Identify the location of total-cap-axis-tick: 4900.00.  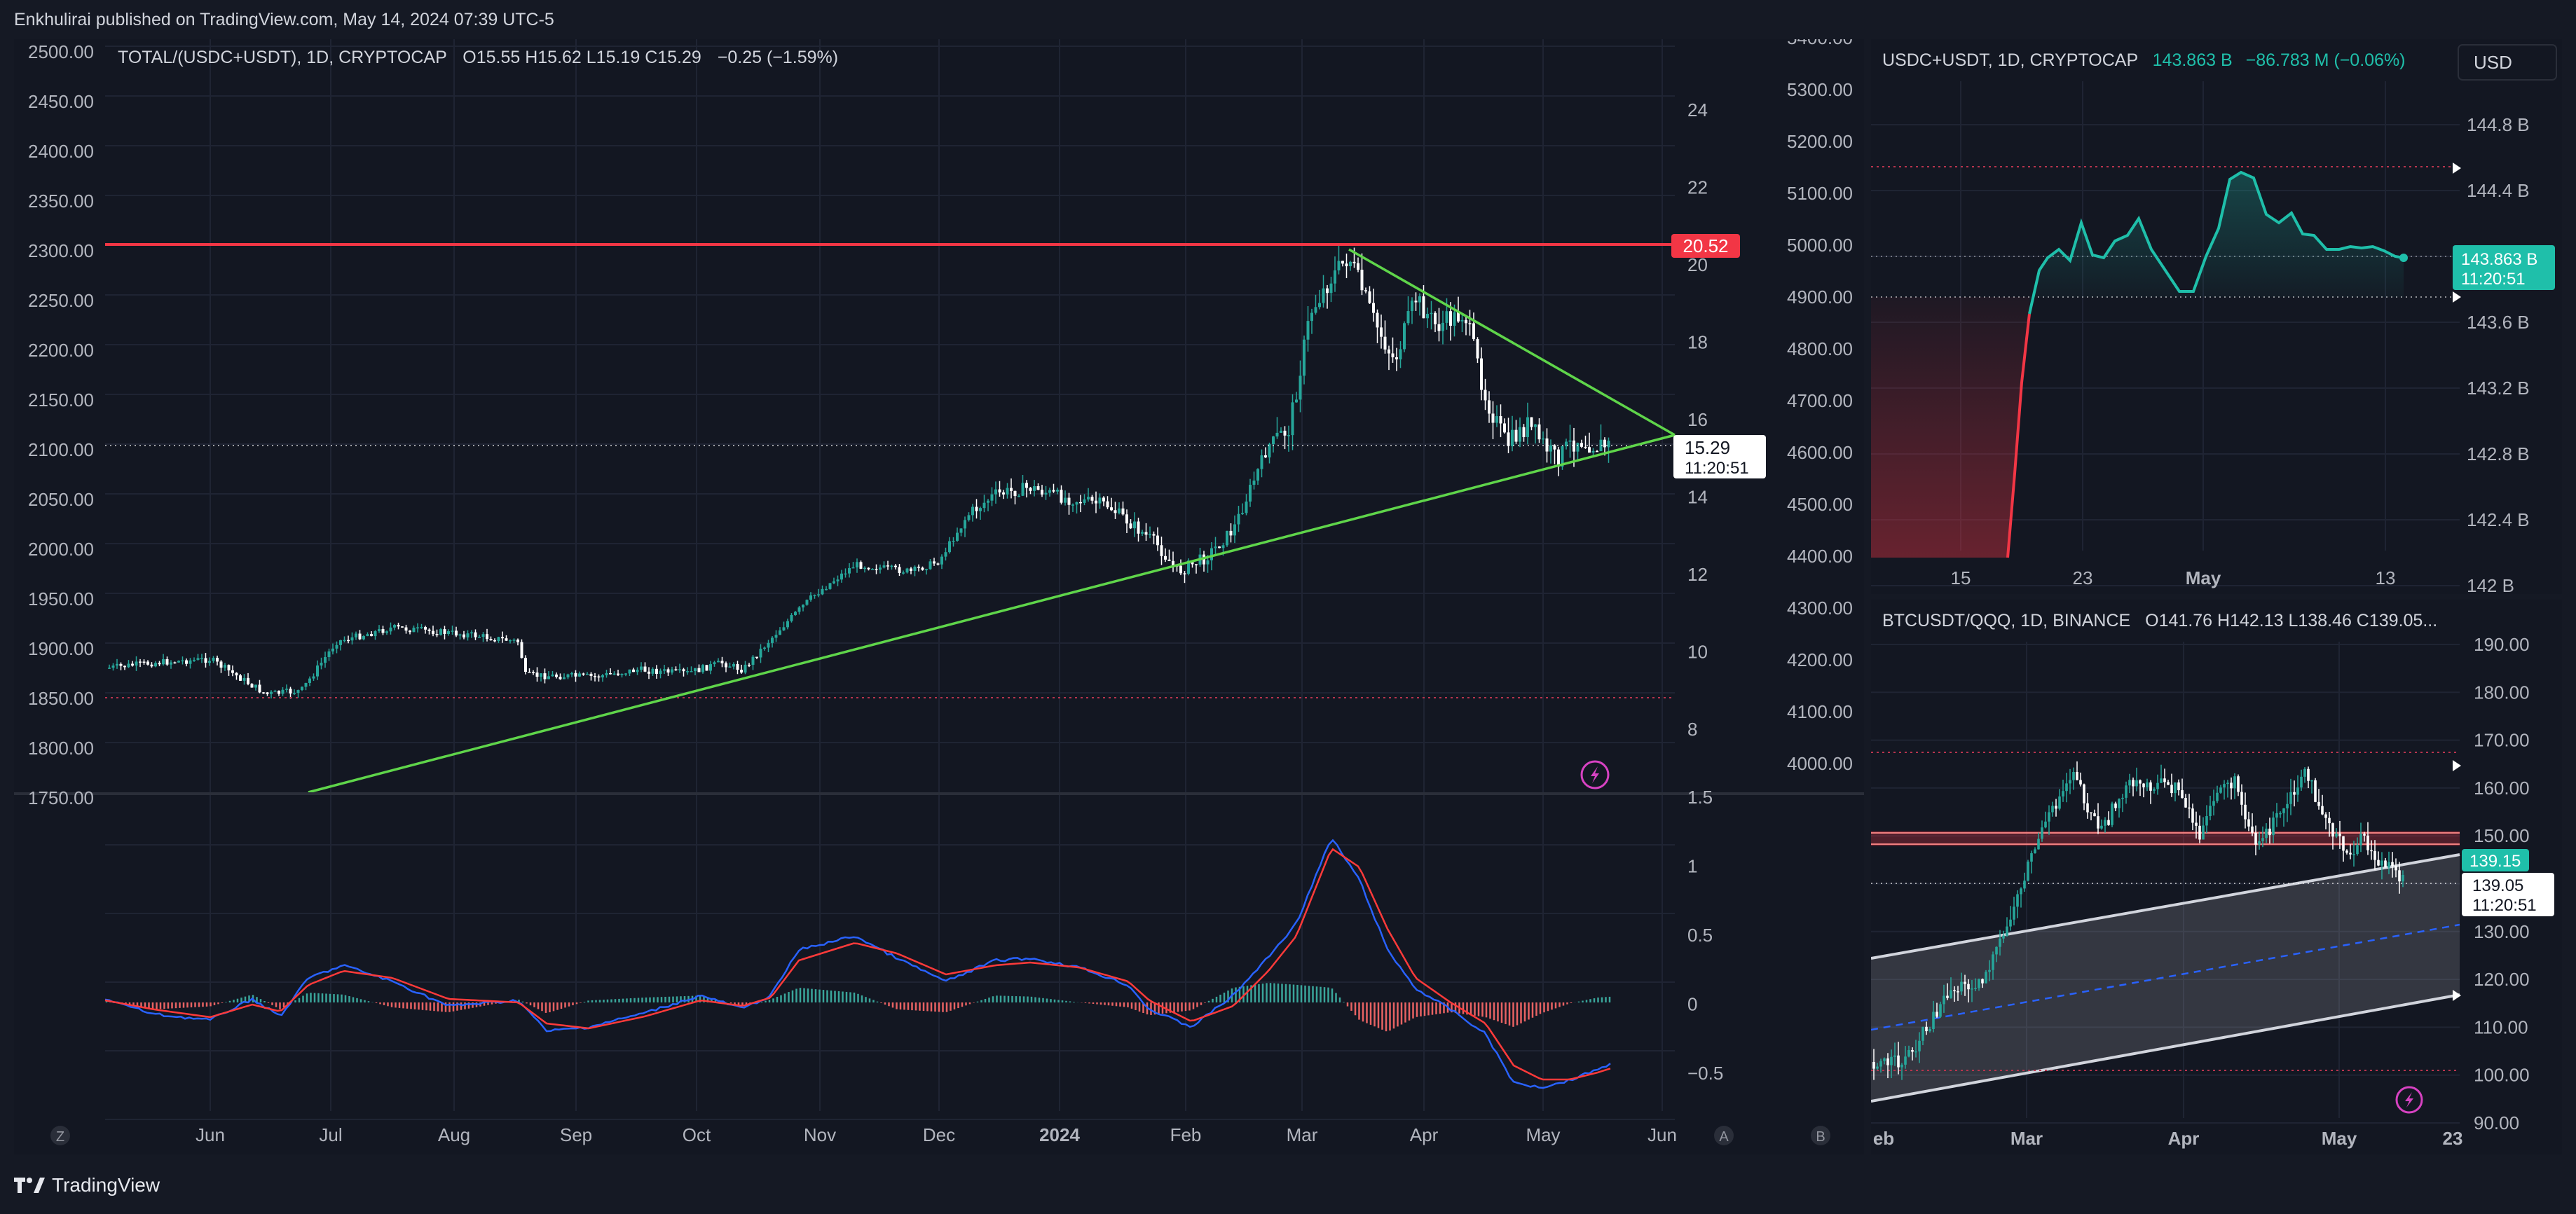
(1820, 297).